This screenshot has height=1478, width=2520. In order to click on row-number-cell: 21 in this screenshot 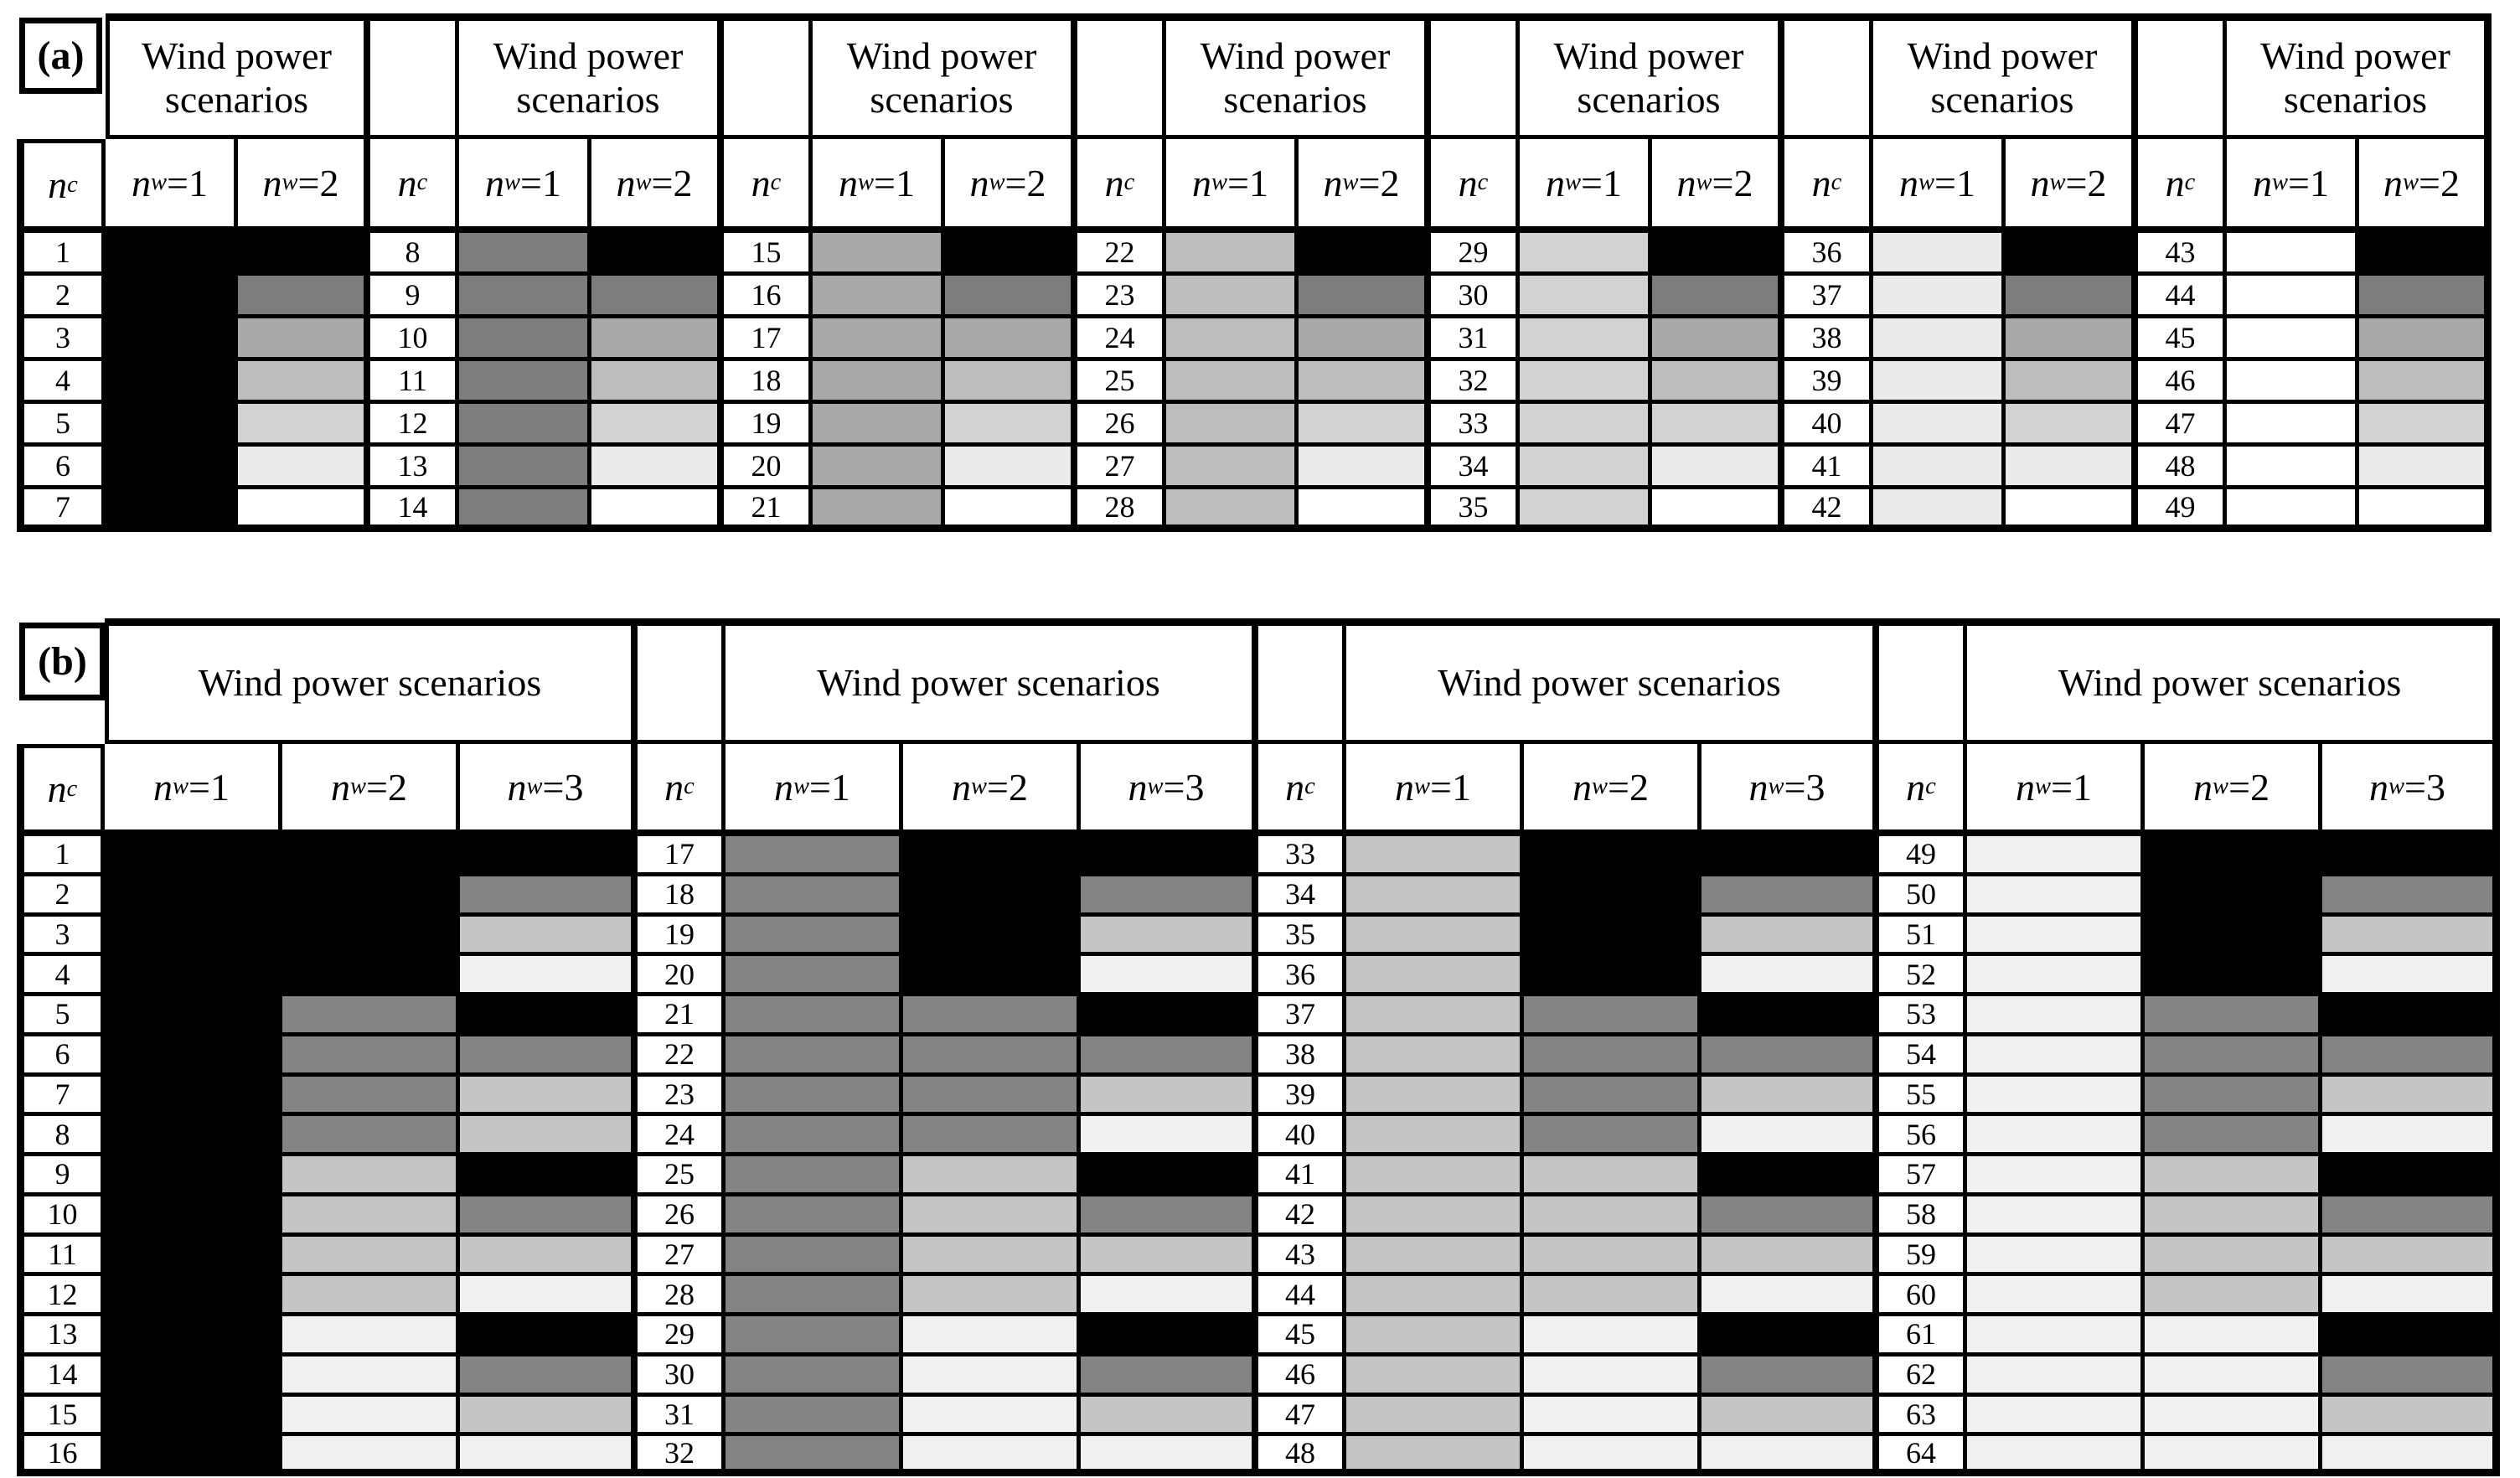, I will do `click(682, 1016)`.